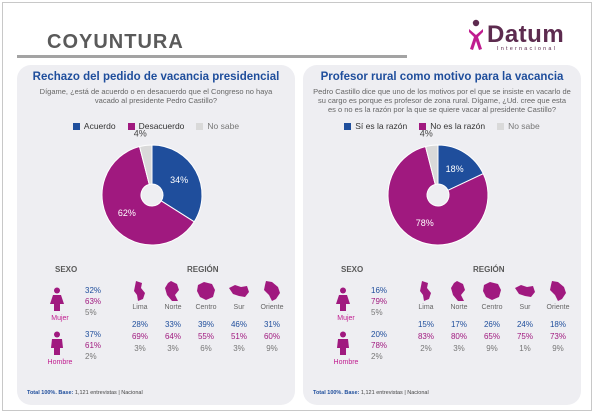 This screenshot has width=594, height=413. What do you see at coordinates (491, 336) in the screenshot?
I see `region-centro-values: 26% 65% 9%` at bounding box center [491, 336].